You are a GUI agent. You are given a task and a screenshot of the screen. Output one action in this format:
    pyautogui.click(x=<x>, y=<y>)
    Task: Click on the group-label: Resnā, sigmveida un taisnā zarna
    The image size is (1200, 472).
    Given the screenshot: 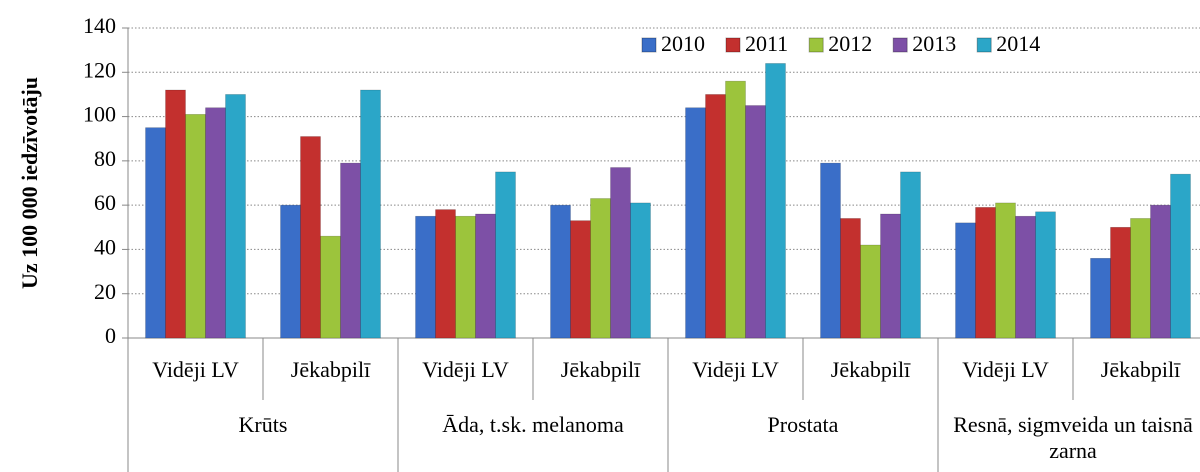 What is the action you would take?
    pyautogui.click(x=1073, y=437)
    